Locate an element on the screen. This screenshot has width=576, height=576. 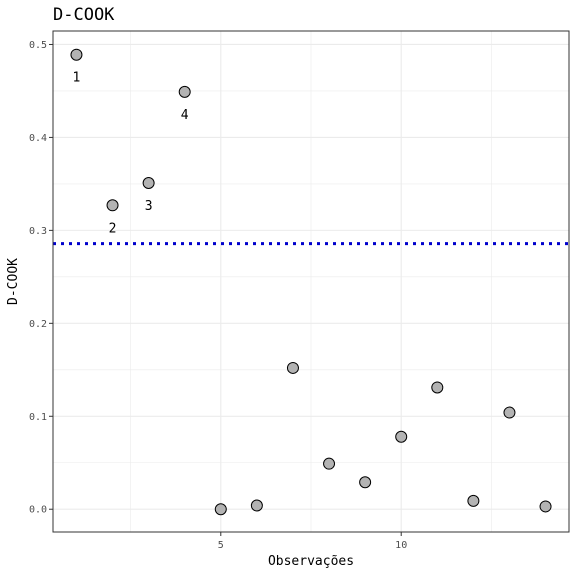
y-tick-label: 0.1 is located at coordinates (38, 417).